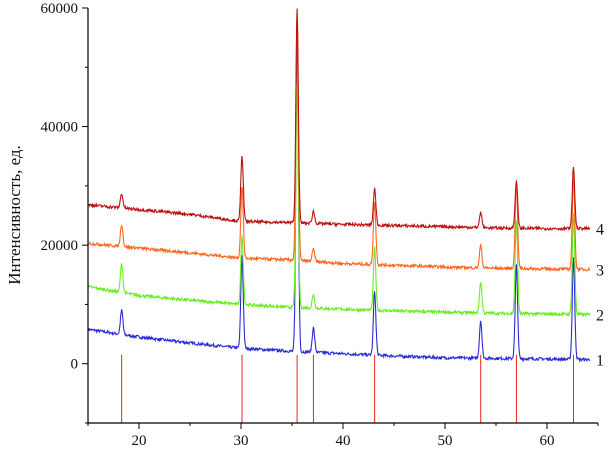  What do you see at coordinates (343, 441) in the screenshot?
I see `x-tick-label: 40` at bounding box center [343, 441].